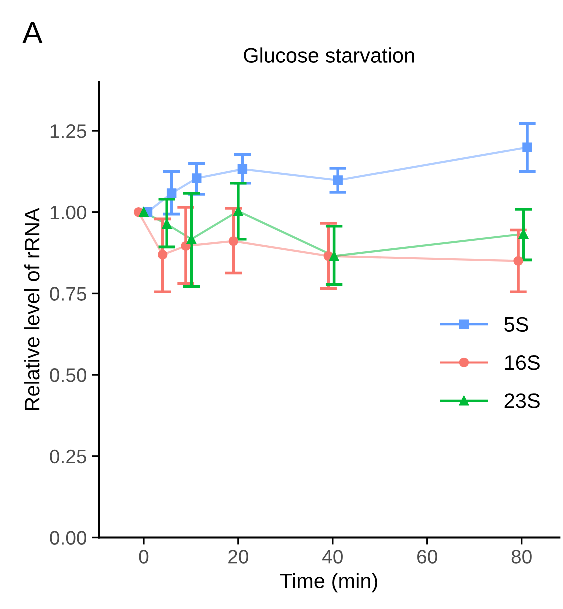  Describe the element at coordinates (68, 375) in the screenshot. I see `y-tick-label: 0.50` at that location.